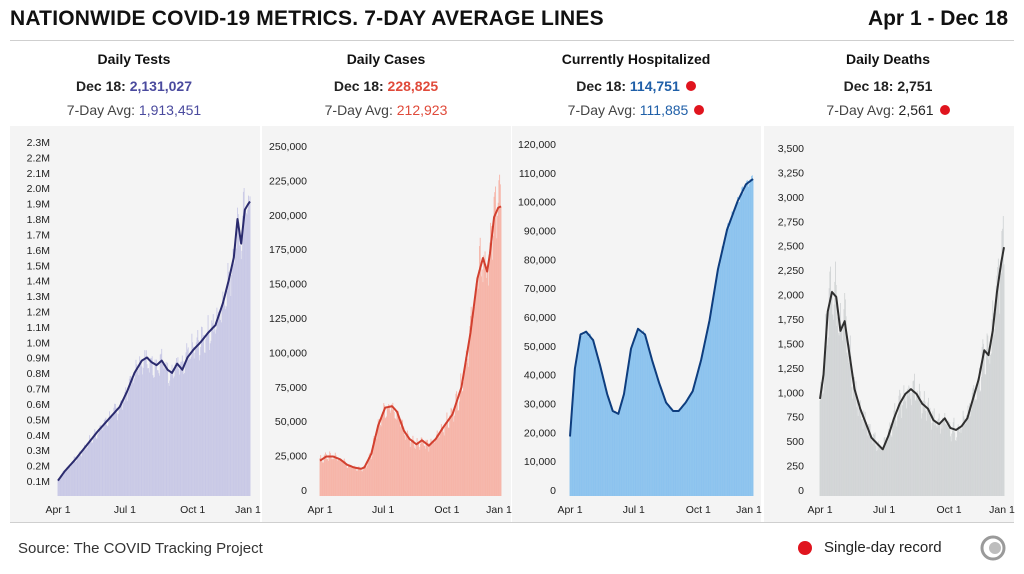  Describe the element at coordinates (38, 220) in the screenshot. I see `y-tick-label: 1.8M` at that location.